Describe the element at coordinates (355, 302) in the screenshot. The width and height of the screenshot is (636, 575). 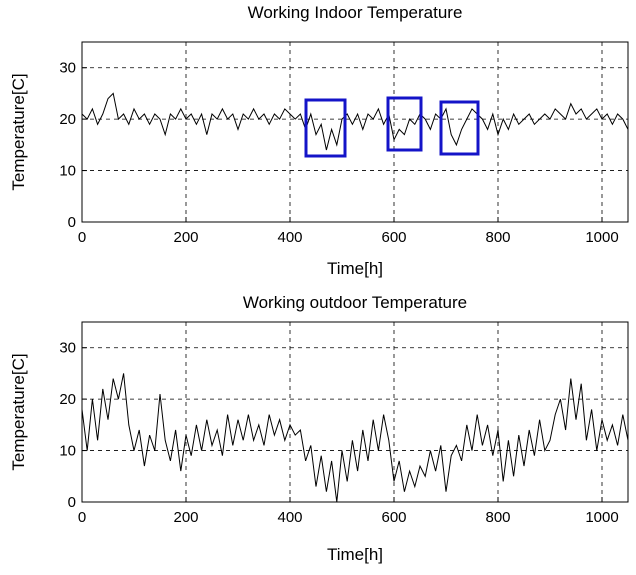
I see `chart-title: Working outdoor Temperature` at that location.